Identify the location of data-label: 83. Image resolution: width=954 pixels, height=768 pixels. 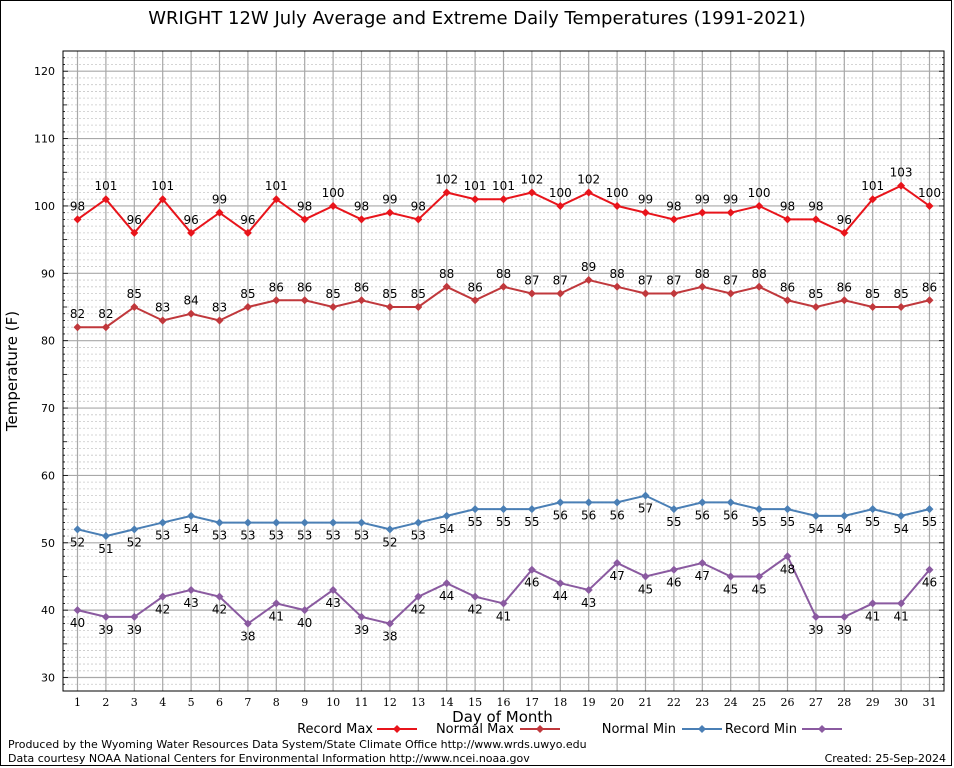
(162, 307).